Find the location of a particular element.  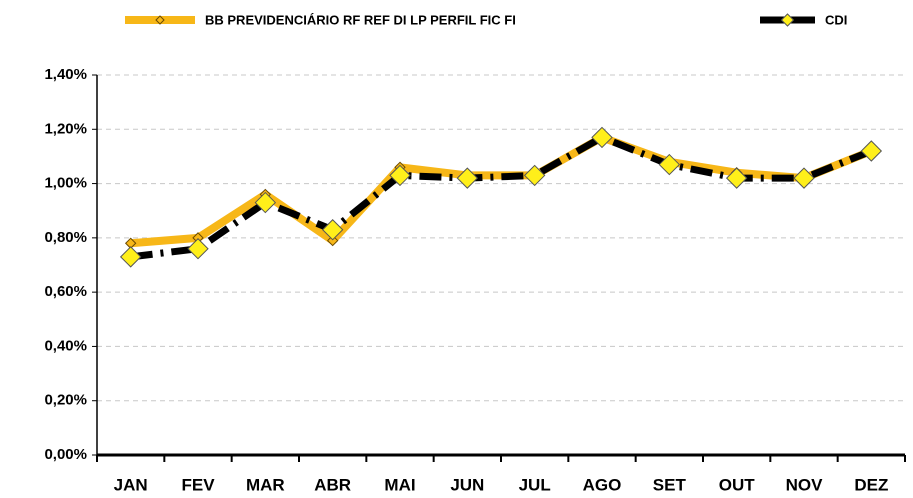

x-tick-label: MAI is located at coordinates (399, 484).